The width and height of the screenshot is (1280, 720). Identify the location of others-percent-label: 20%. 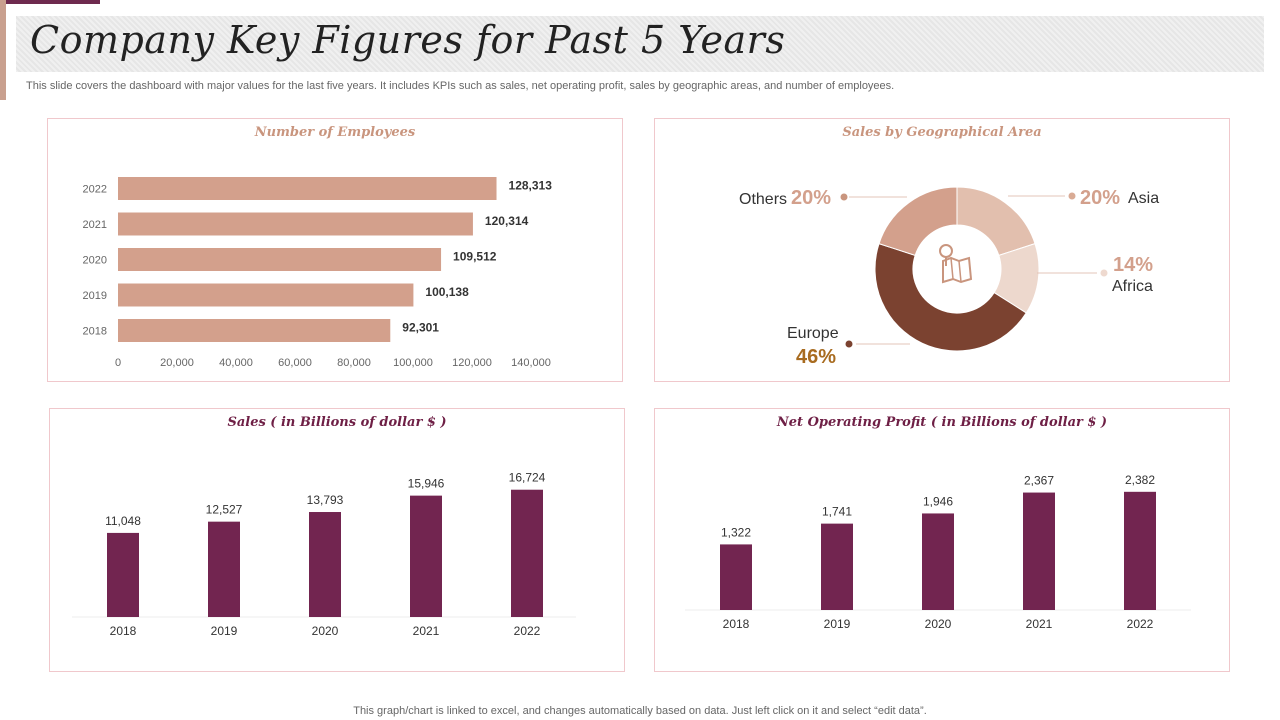
(811, 198).